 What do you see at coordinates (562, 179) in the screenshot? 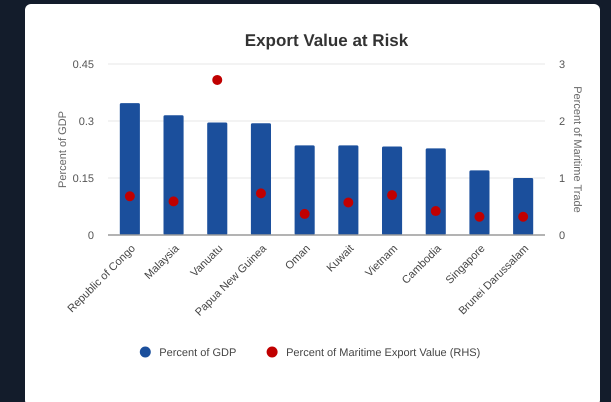
I see `y2-tick-label: 1` at bounding box center [562, 179].